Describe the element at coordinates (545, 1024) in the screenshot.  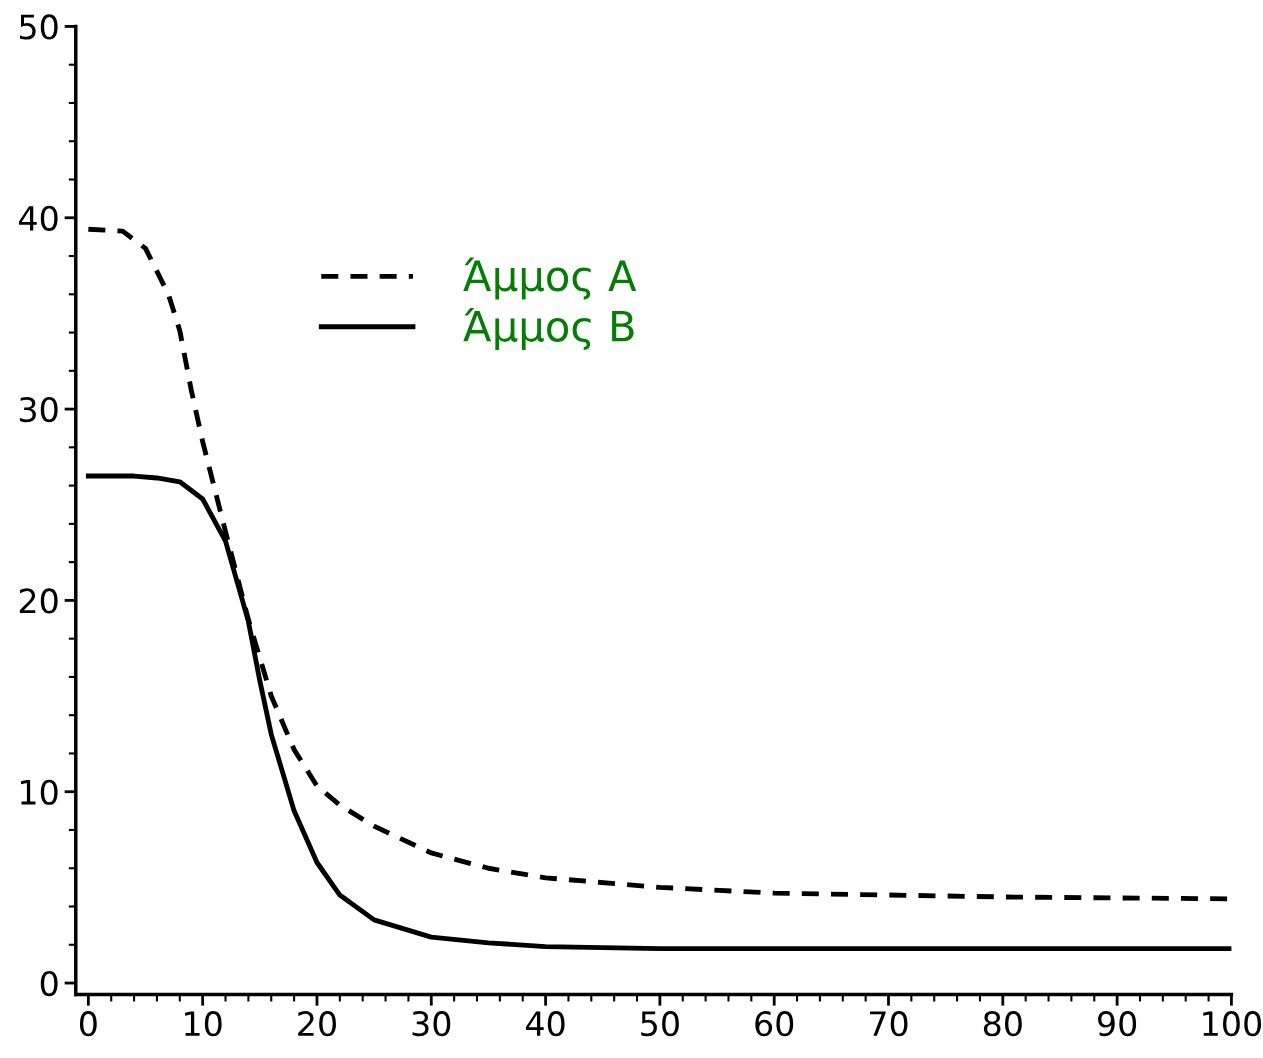
I see `x-tick-label: 40` at that location.